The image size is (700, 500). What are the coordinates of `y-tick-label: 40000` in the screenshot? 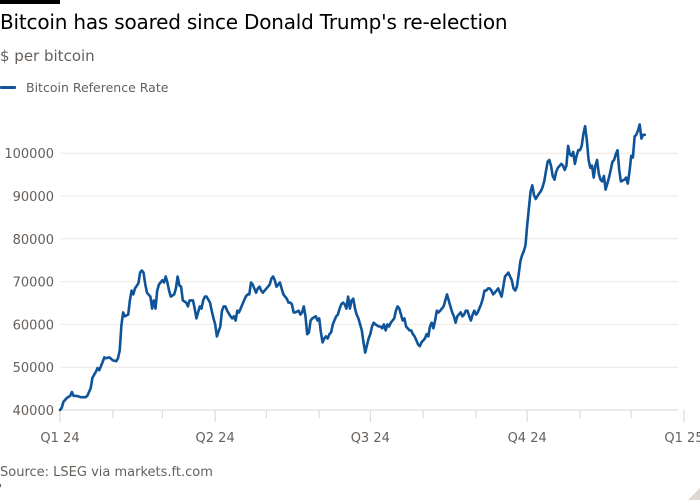 It's located at (33, 411).